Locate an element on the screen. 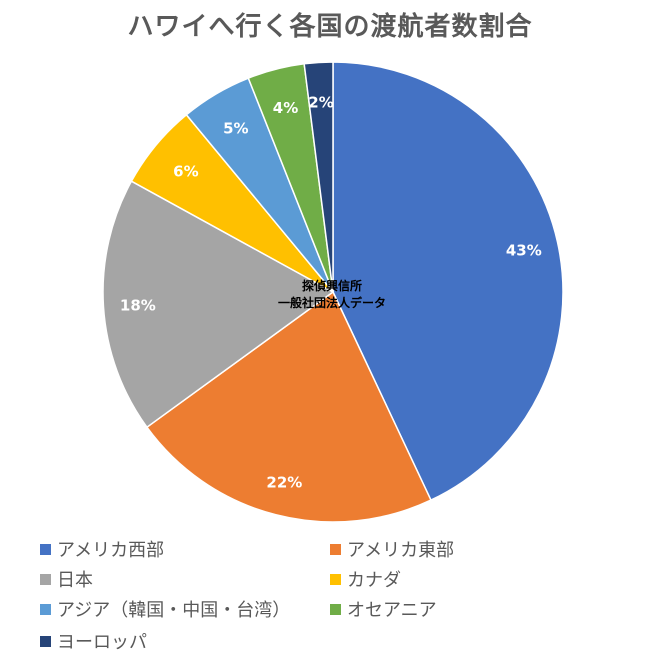 This screenshot has width=660, height=660. legend-item-japan: 日本 is located at coordinates (66, 579).